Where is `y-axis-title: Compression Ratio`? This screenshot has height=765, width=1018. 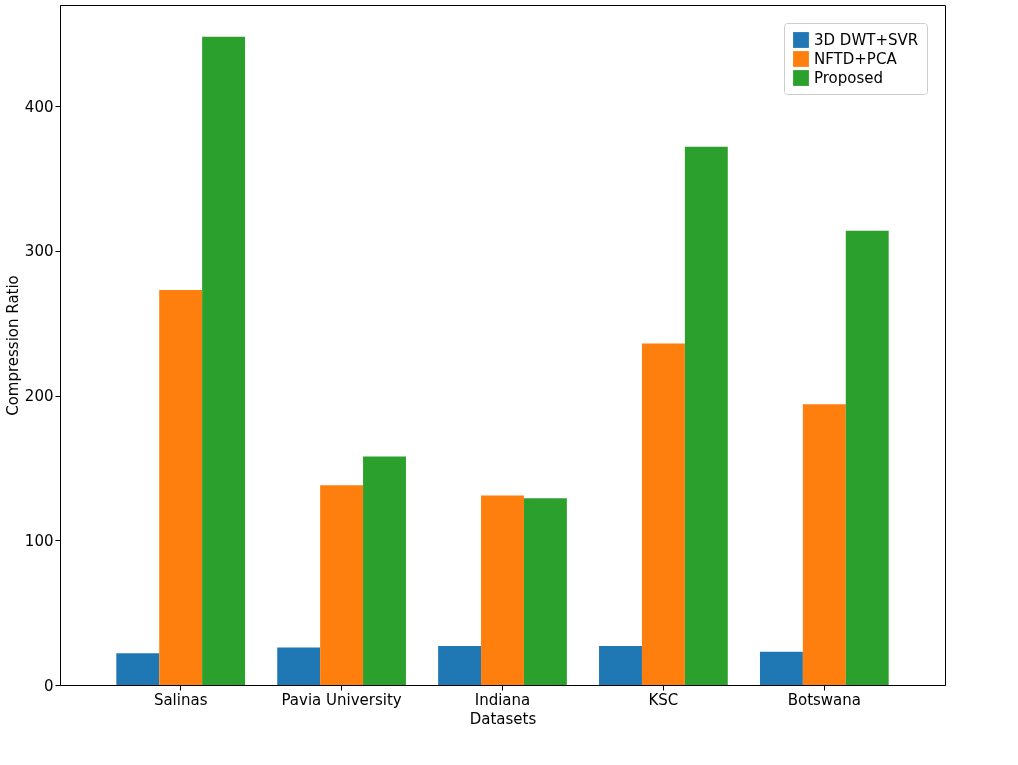
y-axis-title: Compression Ratio is located at coordinates (12, 345).